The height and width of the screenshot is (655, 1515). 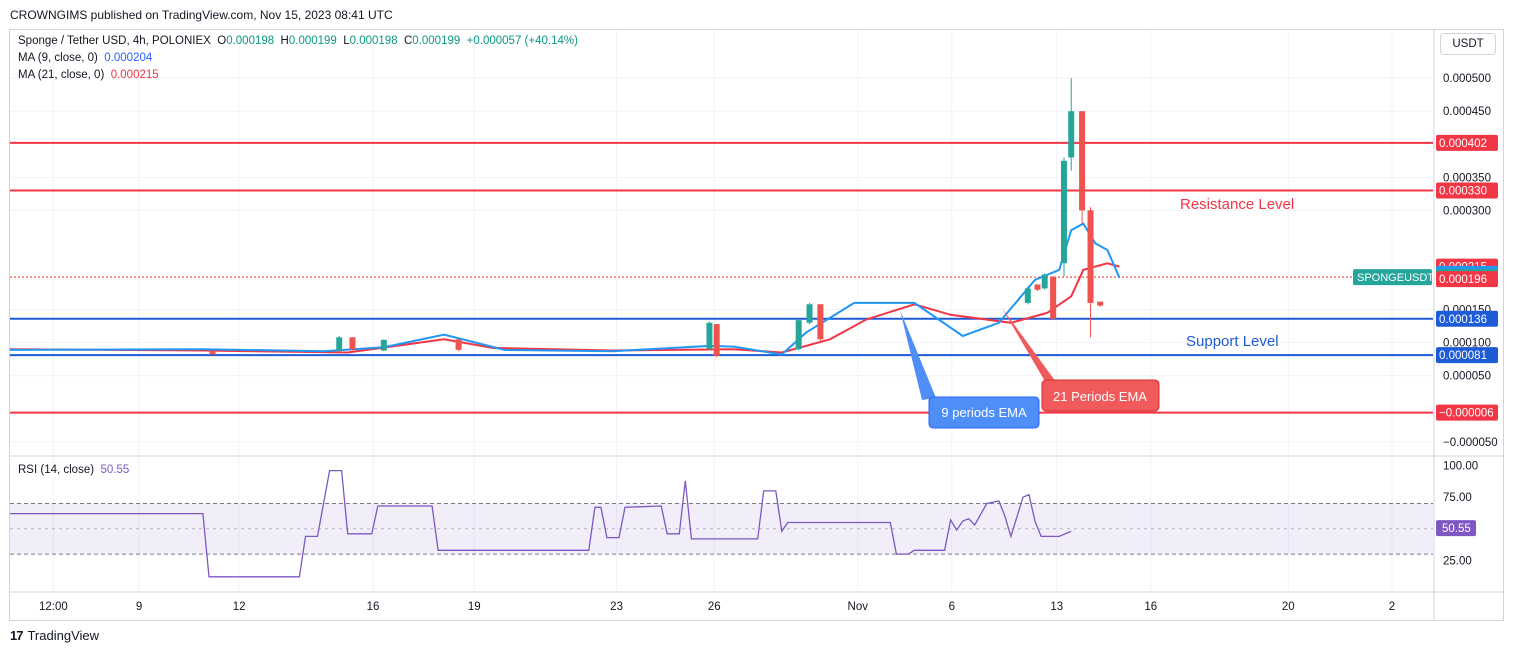 What do you see at coordinates (1467, 344) in the screenshot?
I see `price-tick-label: 0.000100` at bounding box center [1467, 344].